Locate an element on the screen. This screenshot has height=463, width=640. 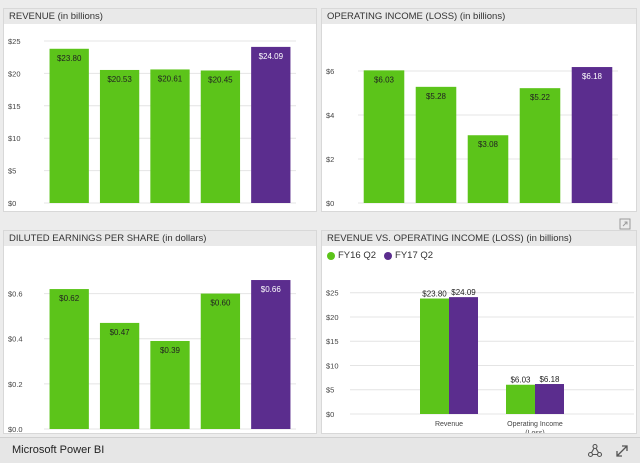
legend-item-fy17q2: FY17 Q2 is located at coordinates (408, 255).